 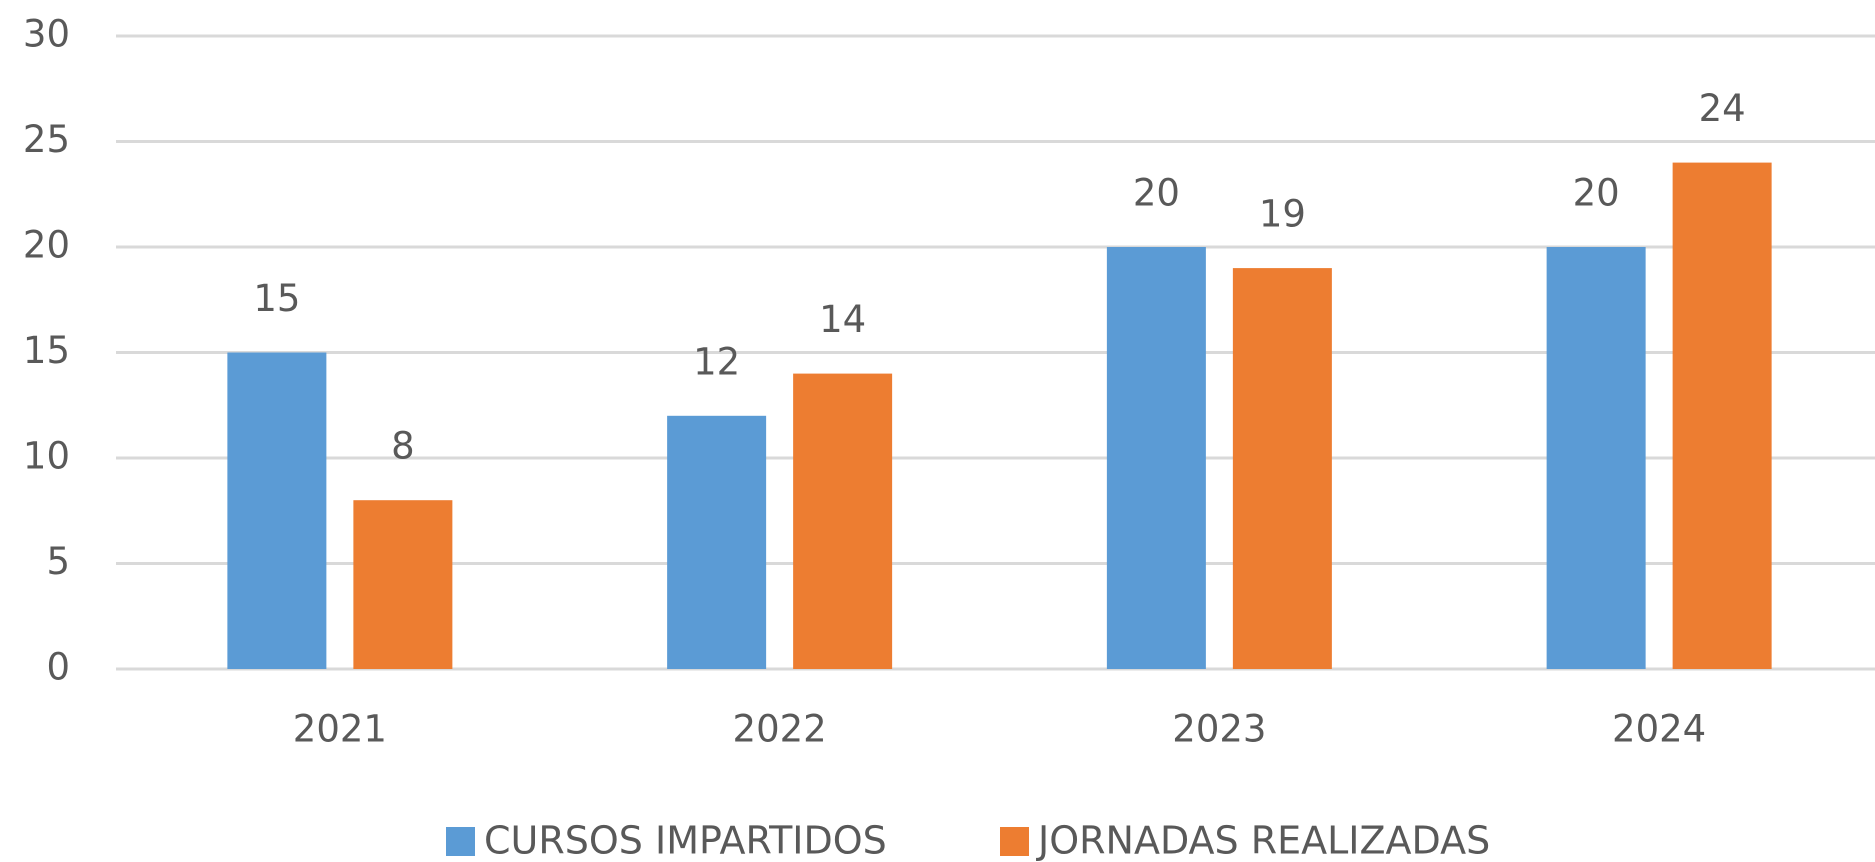 What do you see at coordinates (46, 34) in the screenshot?
I see `y-tick-label: 30` at bounding box center [46, 34].